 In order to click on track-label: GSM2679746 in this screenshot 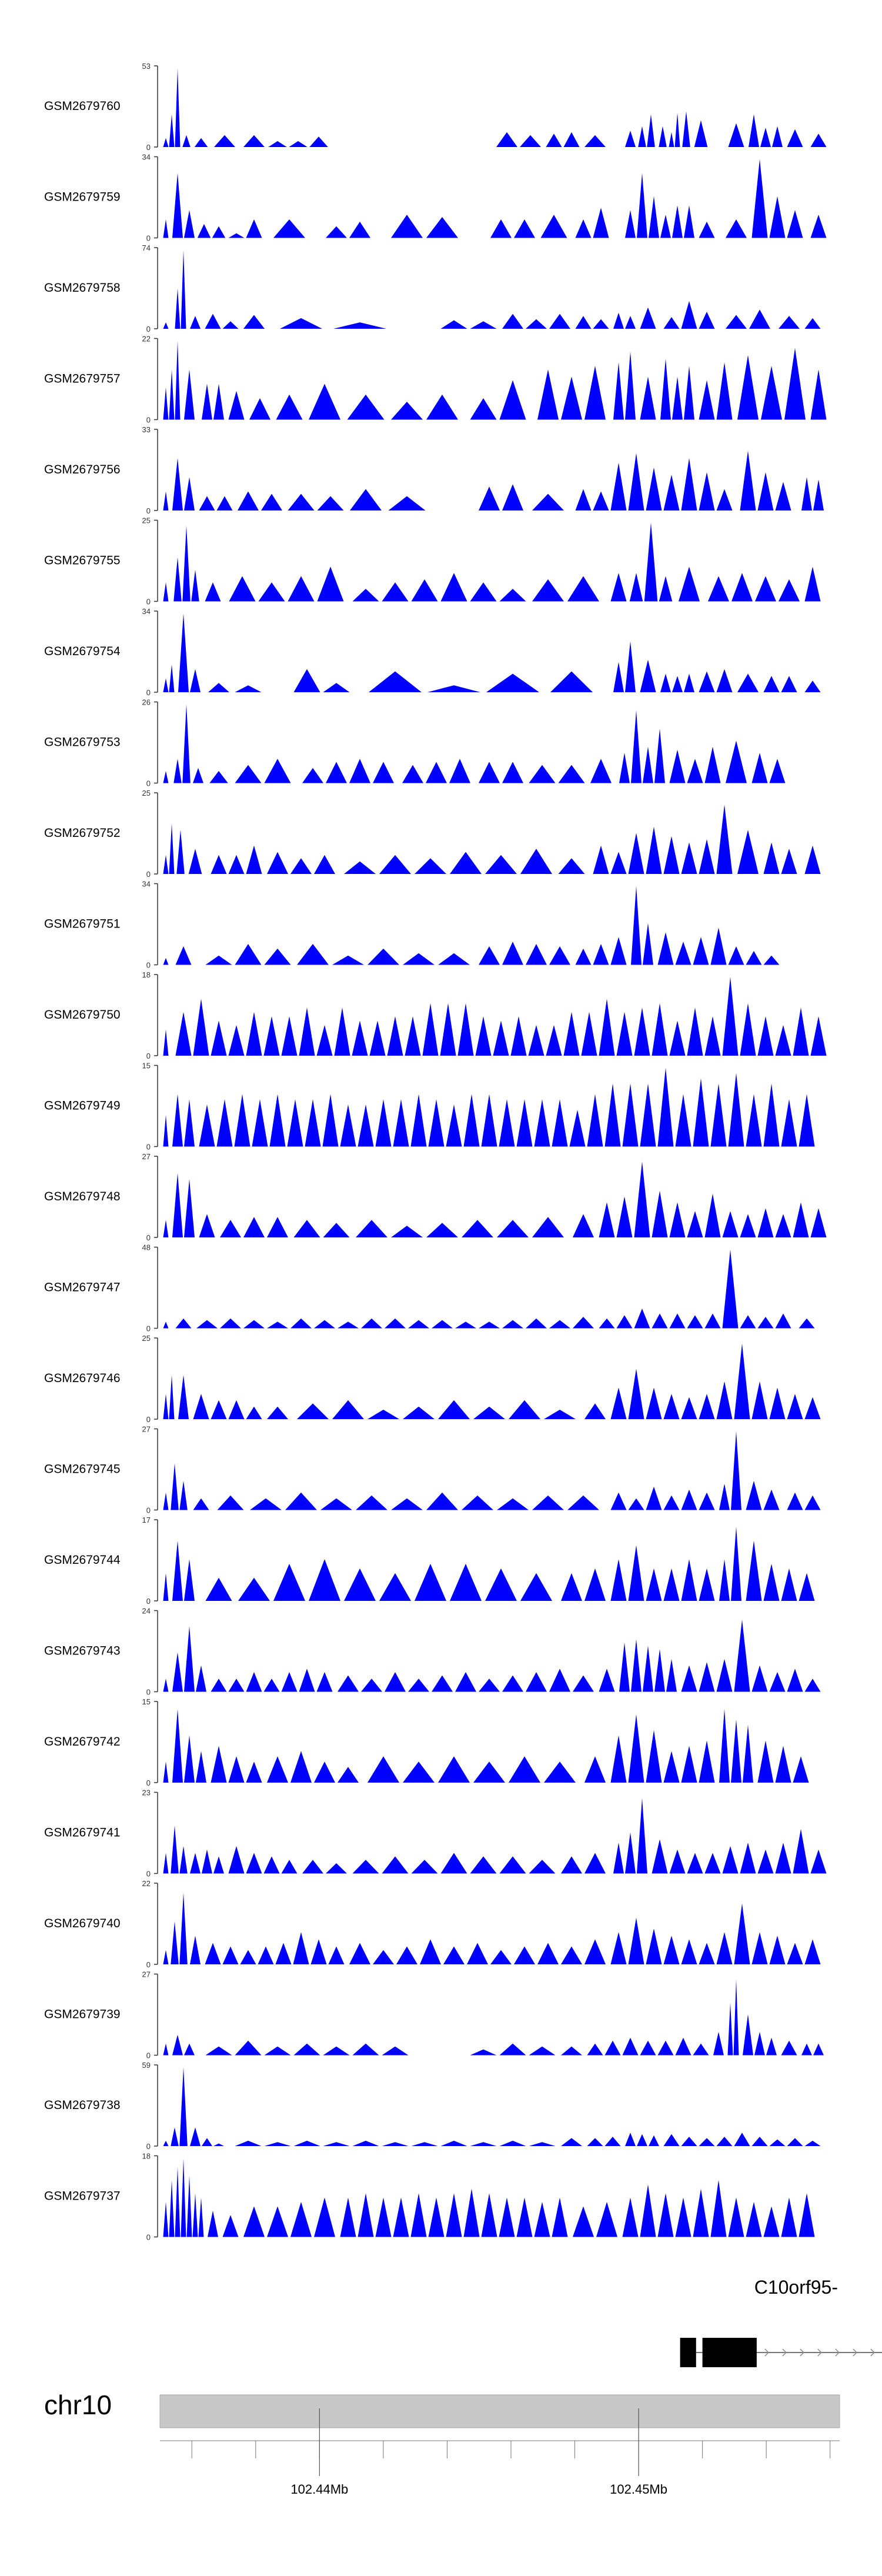, I will do `click(82, 1378)`.